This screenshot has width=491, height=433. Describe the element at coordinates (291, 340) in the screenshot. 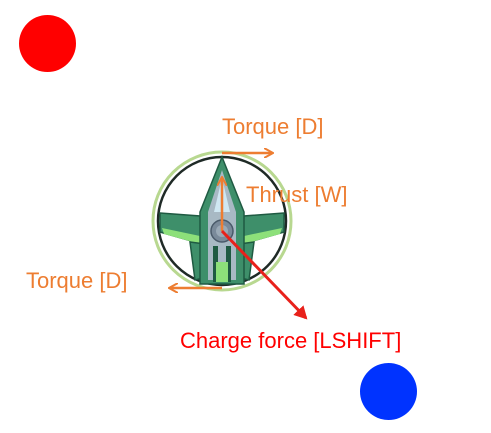

I see `charge-force-label: Charge force [LSHIFT]` at that location.